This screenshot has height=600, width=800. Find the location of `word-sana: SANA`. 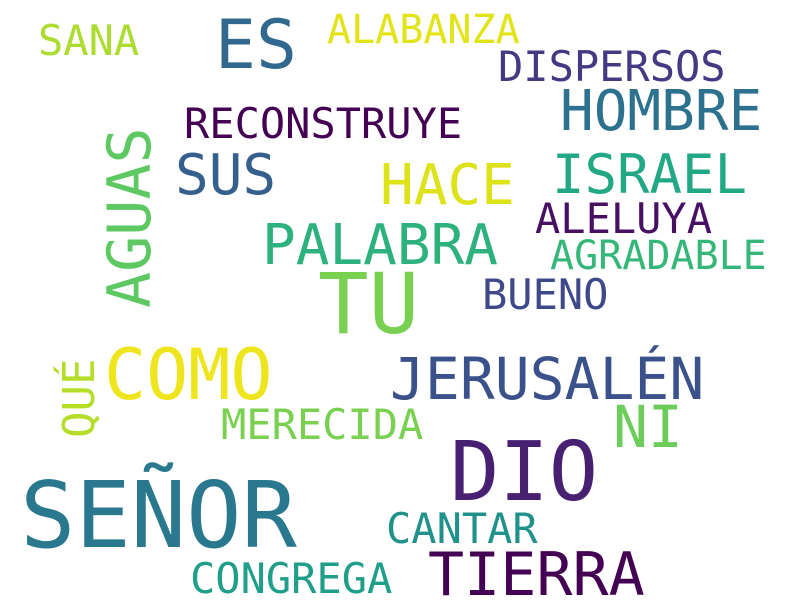

word-sana: SANA is located at coordinates (89, 40).